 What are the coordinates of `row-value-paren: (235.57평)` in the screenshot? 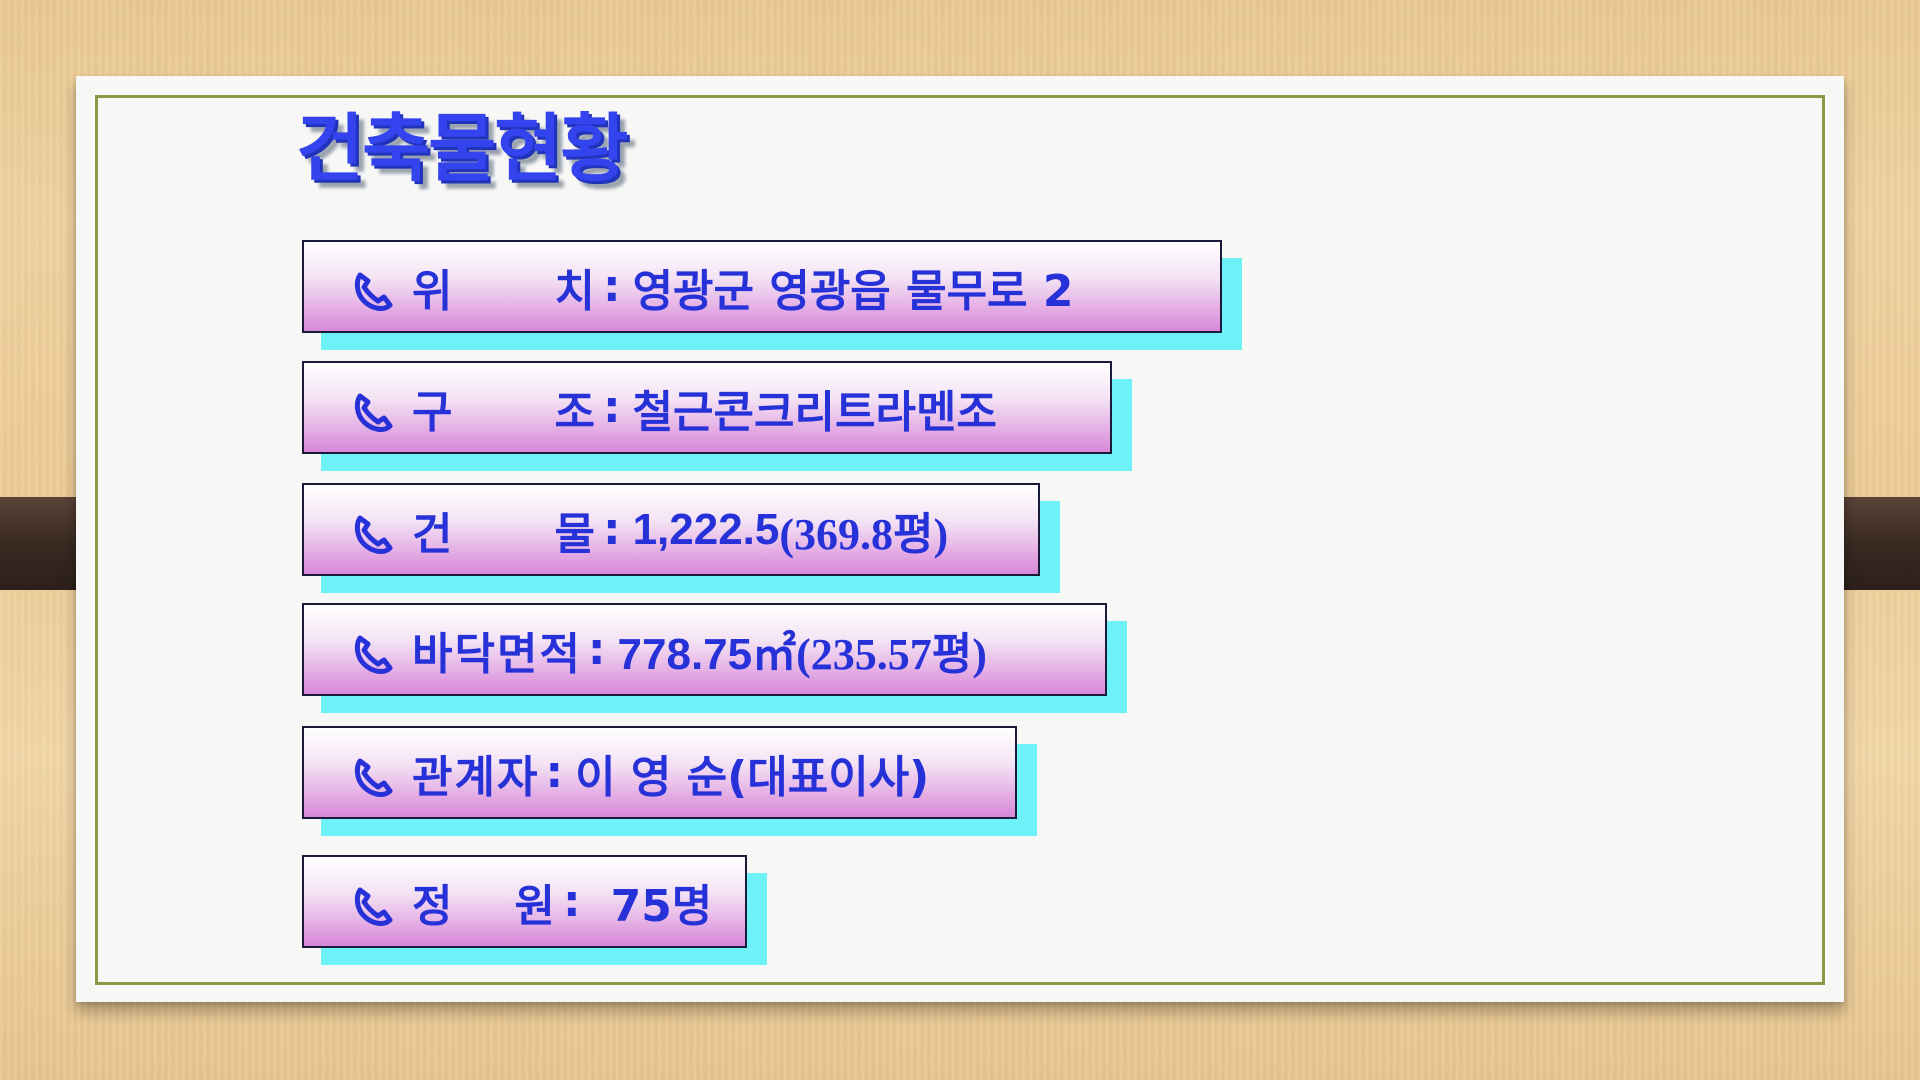 It's located at (891, 654).